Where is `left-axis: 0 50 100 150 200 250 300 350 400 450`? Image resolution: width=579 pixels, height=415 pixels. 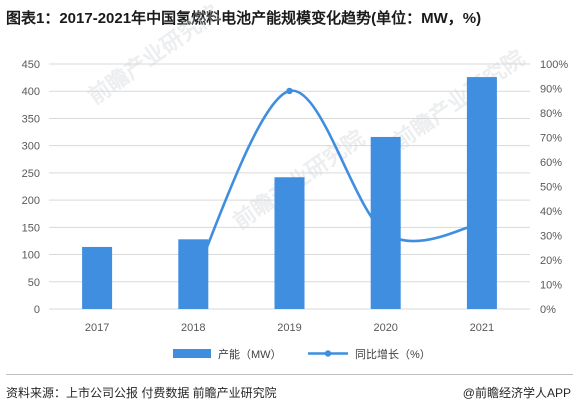 left-axis: 0 50 100 150 200 250 300 350 400 450 is located at coordinates (31, 187).